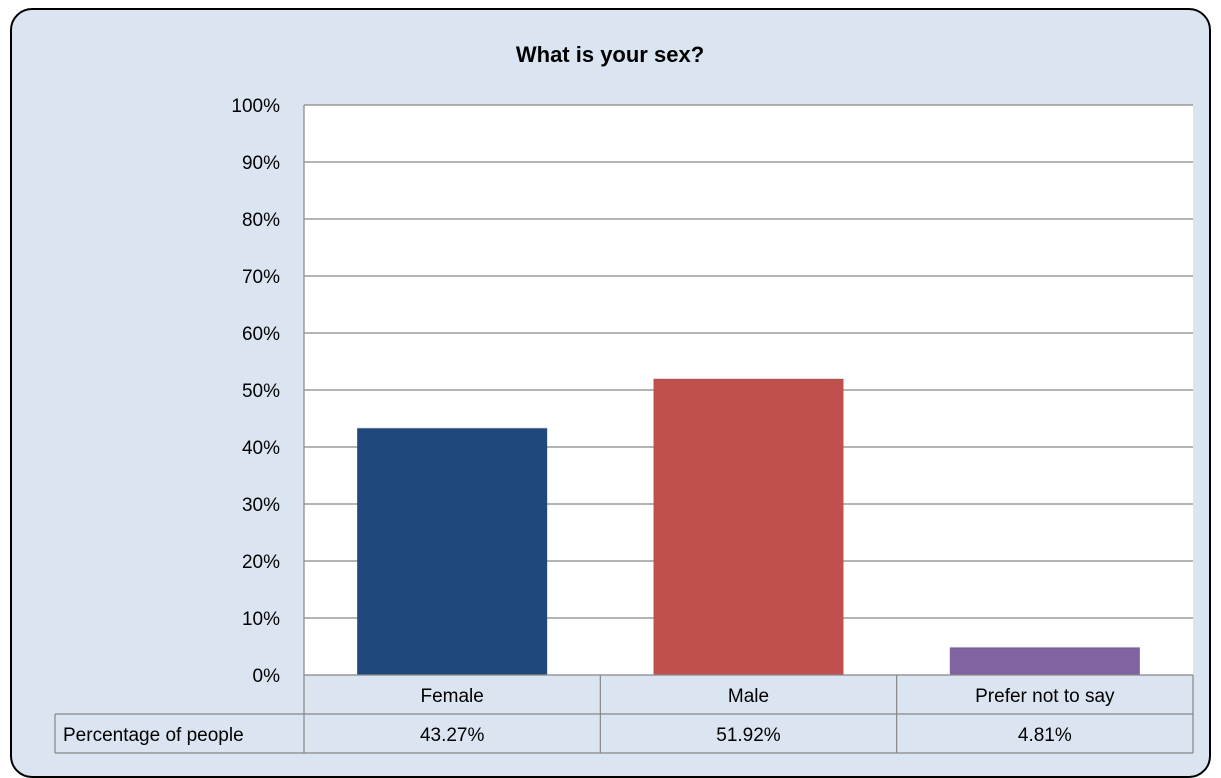  I want to click on y-tick-label: 80%, so click(261, 220).